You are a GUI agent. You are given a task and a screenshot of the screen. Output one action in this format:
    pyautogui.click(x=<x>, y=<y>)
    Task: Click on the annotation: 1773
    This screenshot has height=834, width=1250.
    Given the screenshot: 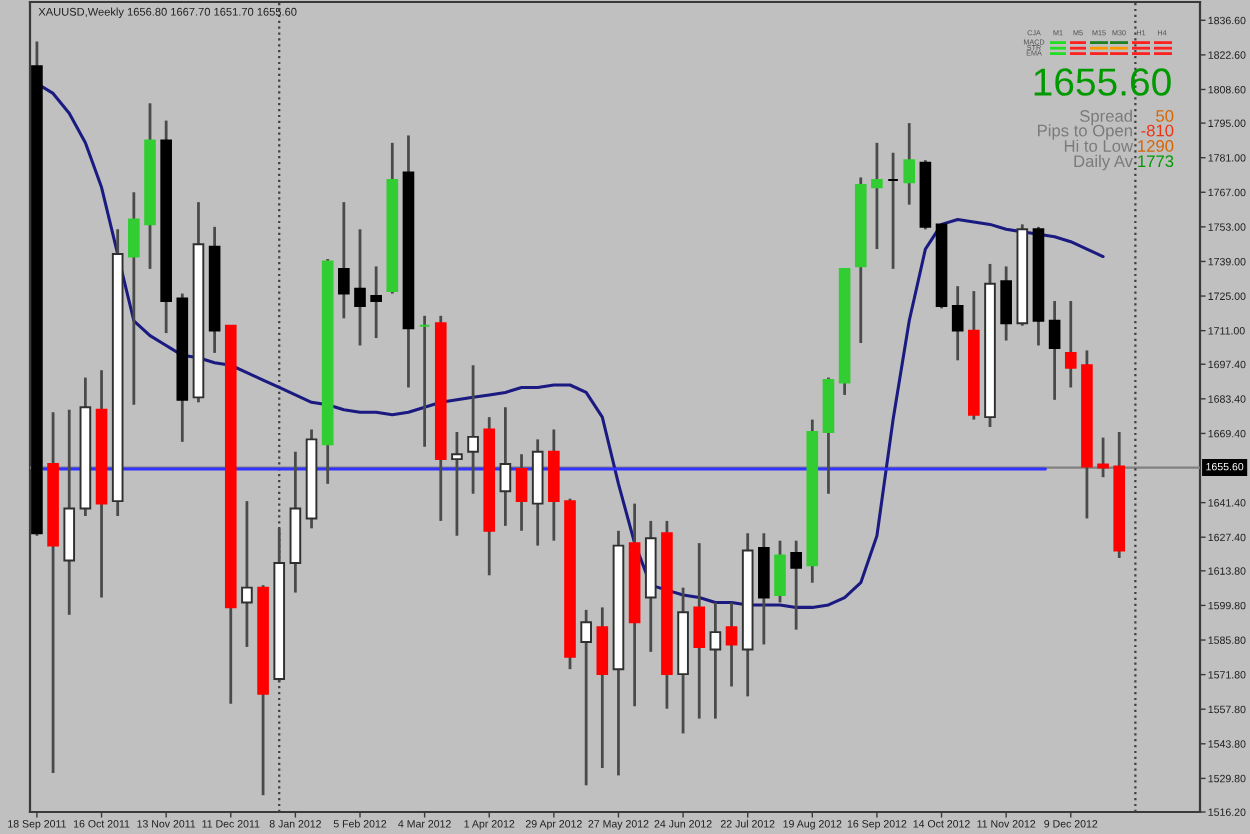 What is the action you would take?
    pyautogui.click(x=1156, y=161)
    